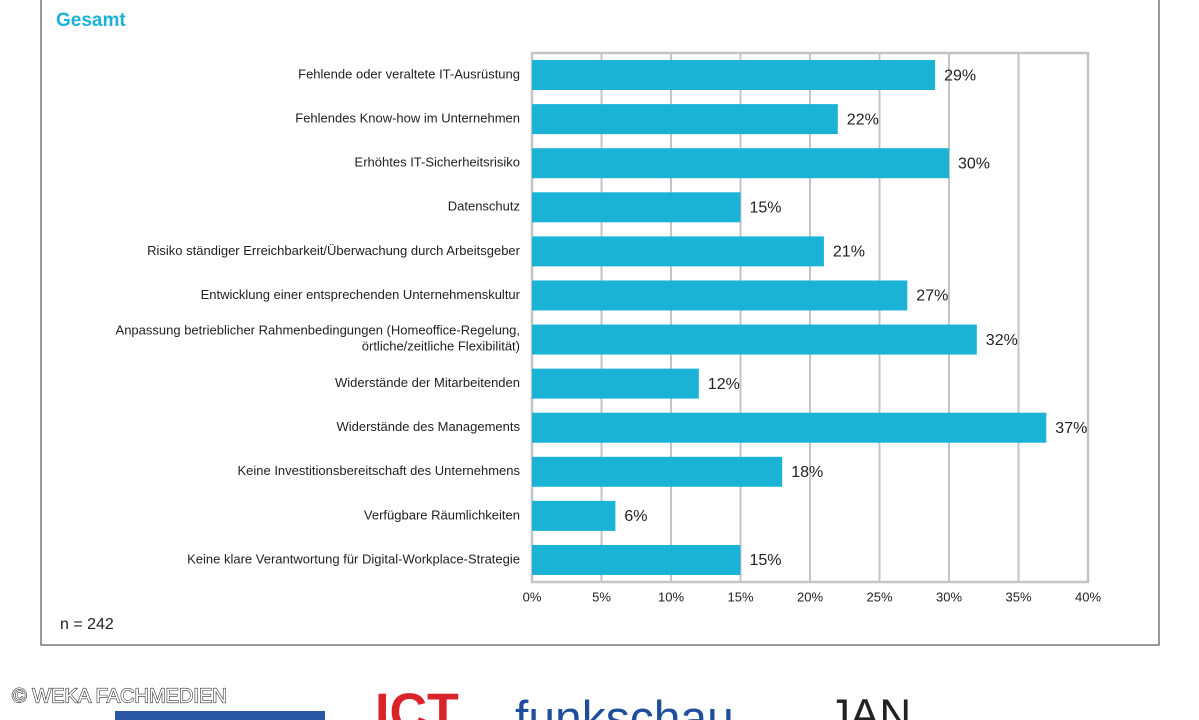 The width and height of the screenshot is (1199, 720). I want to click on sample-note: n = 242, so click(87, 624).